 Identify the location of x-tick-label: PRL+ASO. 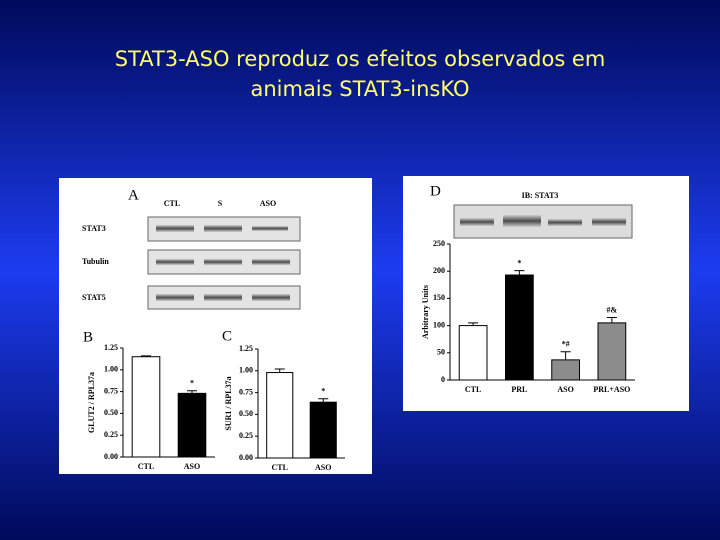
(611, 389).